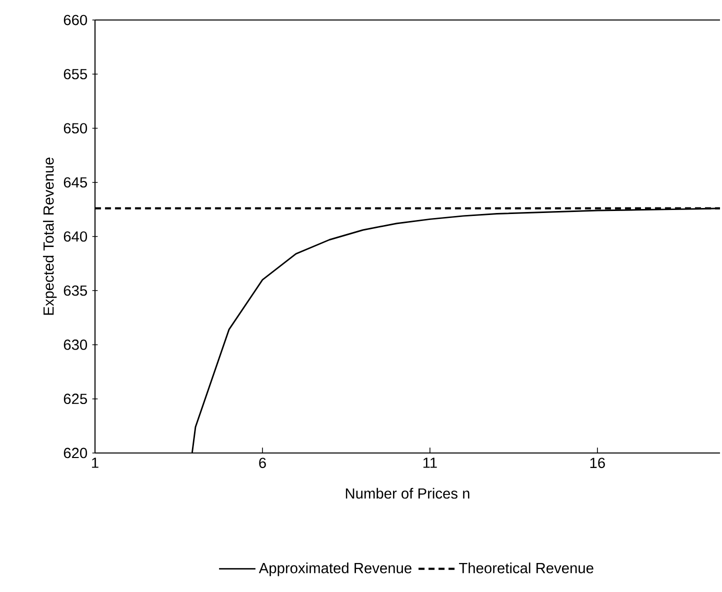 This screenshot has height=592, width=722. What do you see at coordinates (76, 453) in the screenshot?
I see `y-tick-label: 620` at bounding box center [76, 453].